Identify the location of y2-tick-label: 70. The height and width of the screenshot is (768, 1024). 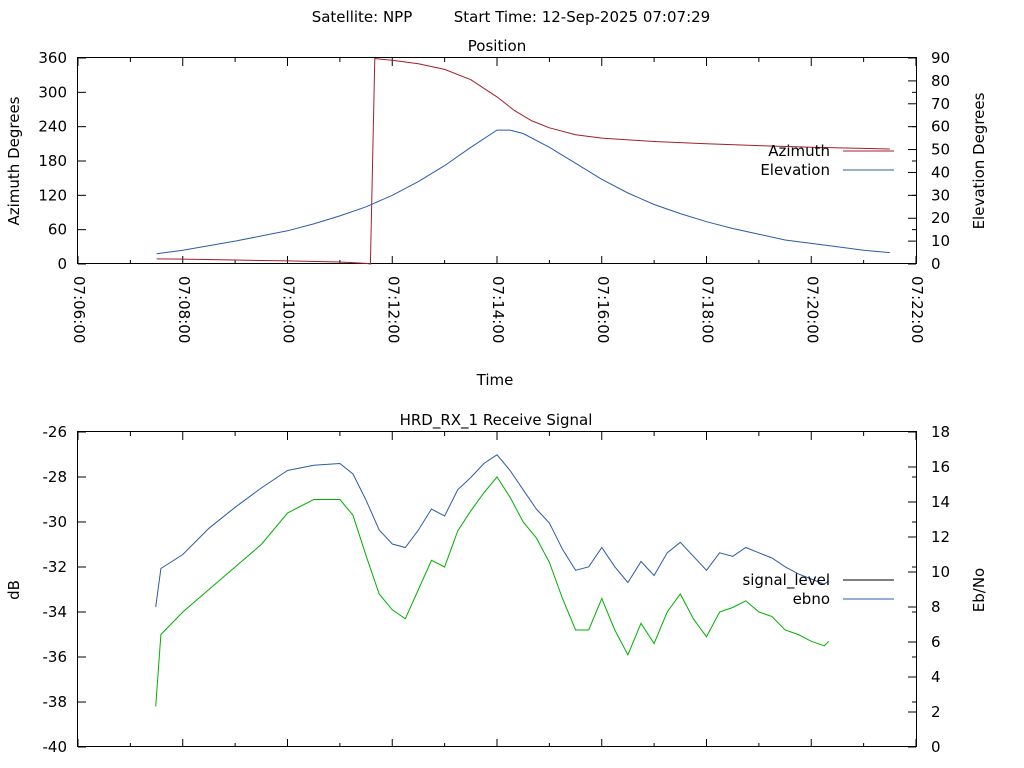
(940, 104).